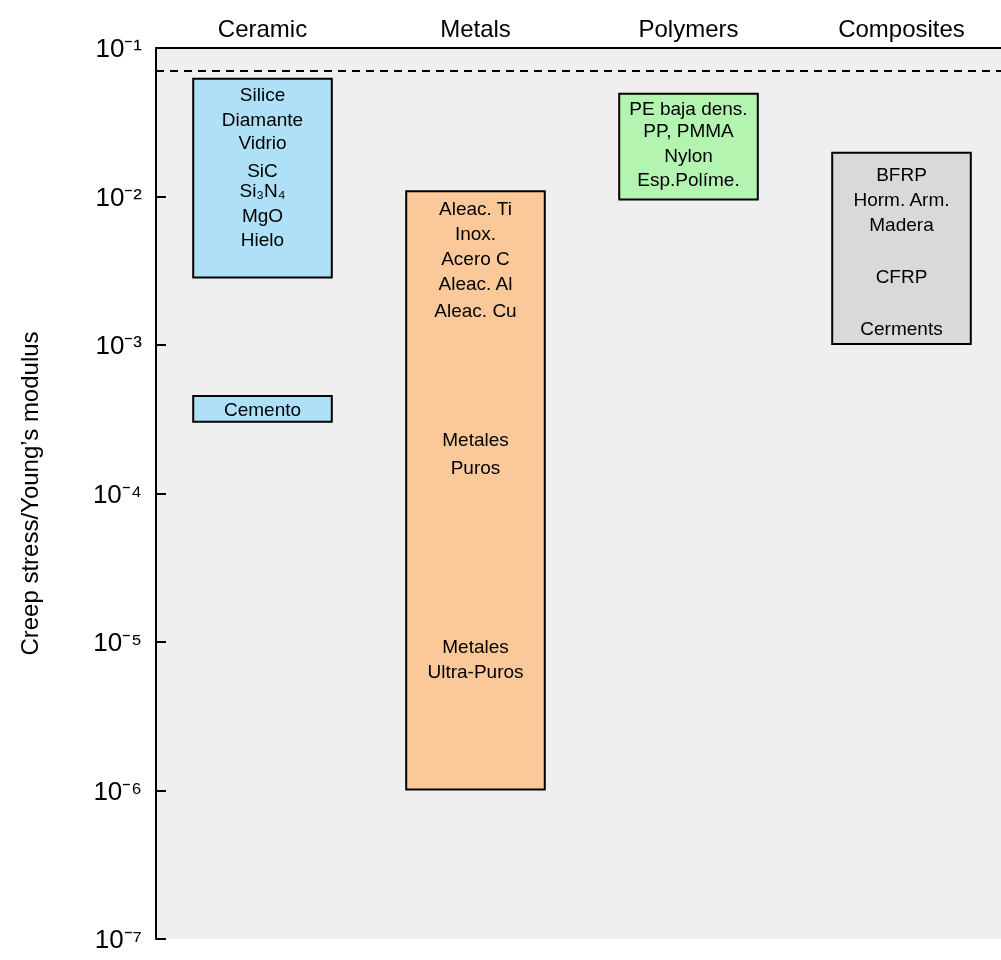 Image resolution: width=1001 pixels, height=960 pixels. I want to click on annotation: Aleac. Ti, so click(475, 209).